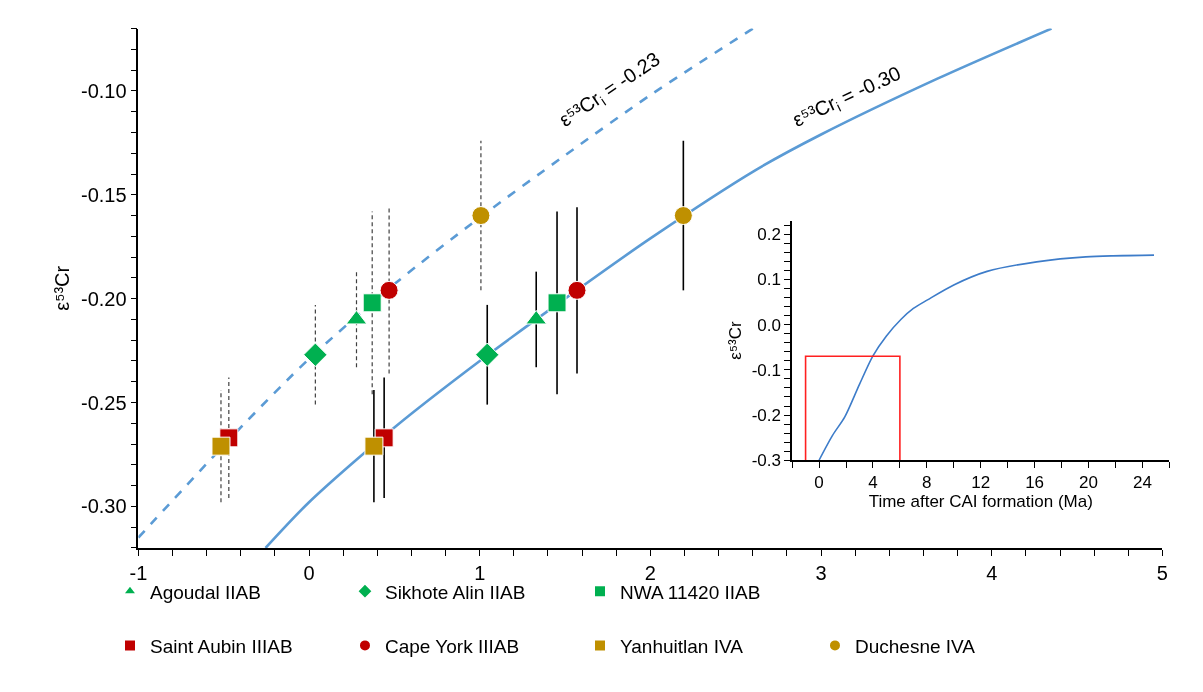  What do you see at coordinates (1035, 483) in the screenshot?
I see `x-tick-label: 16` at bounding box center [1035, 483].